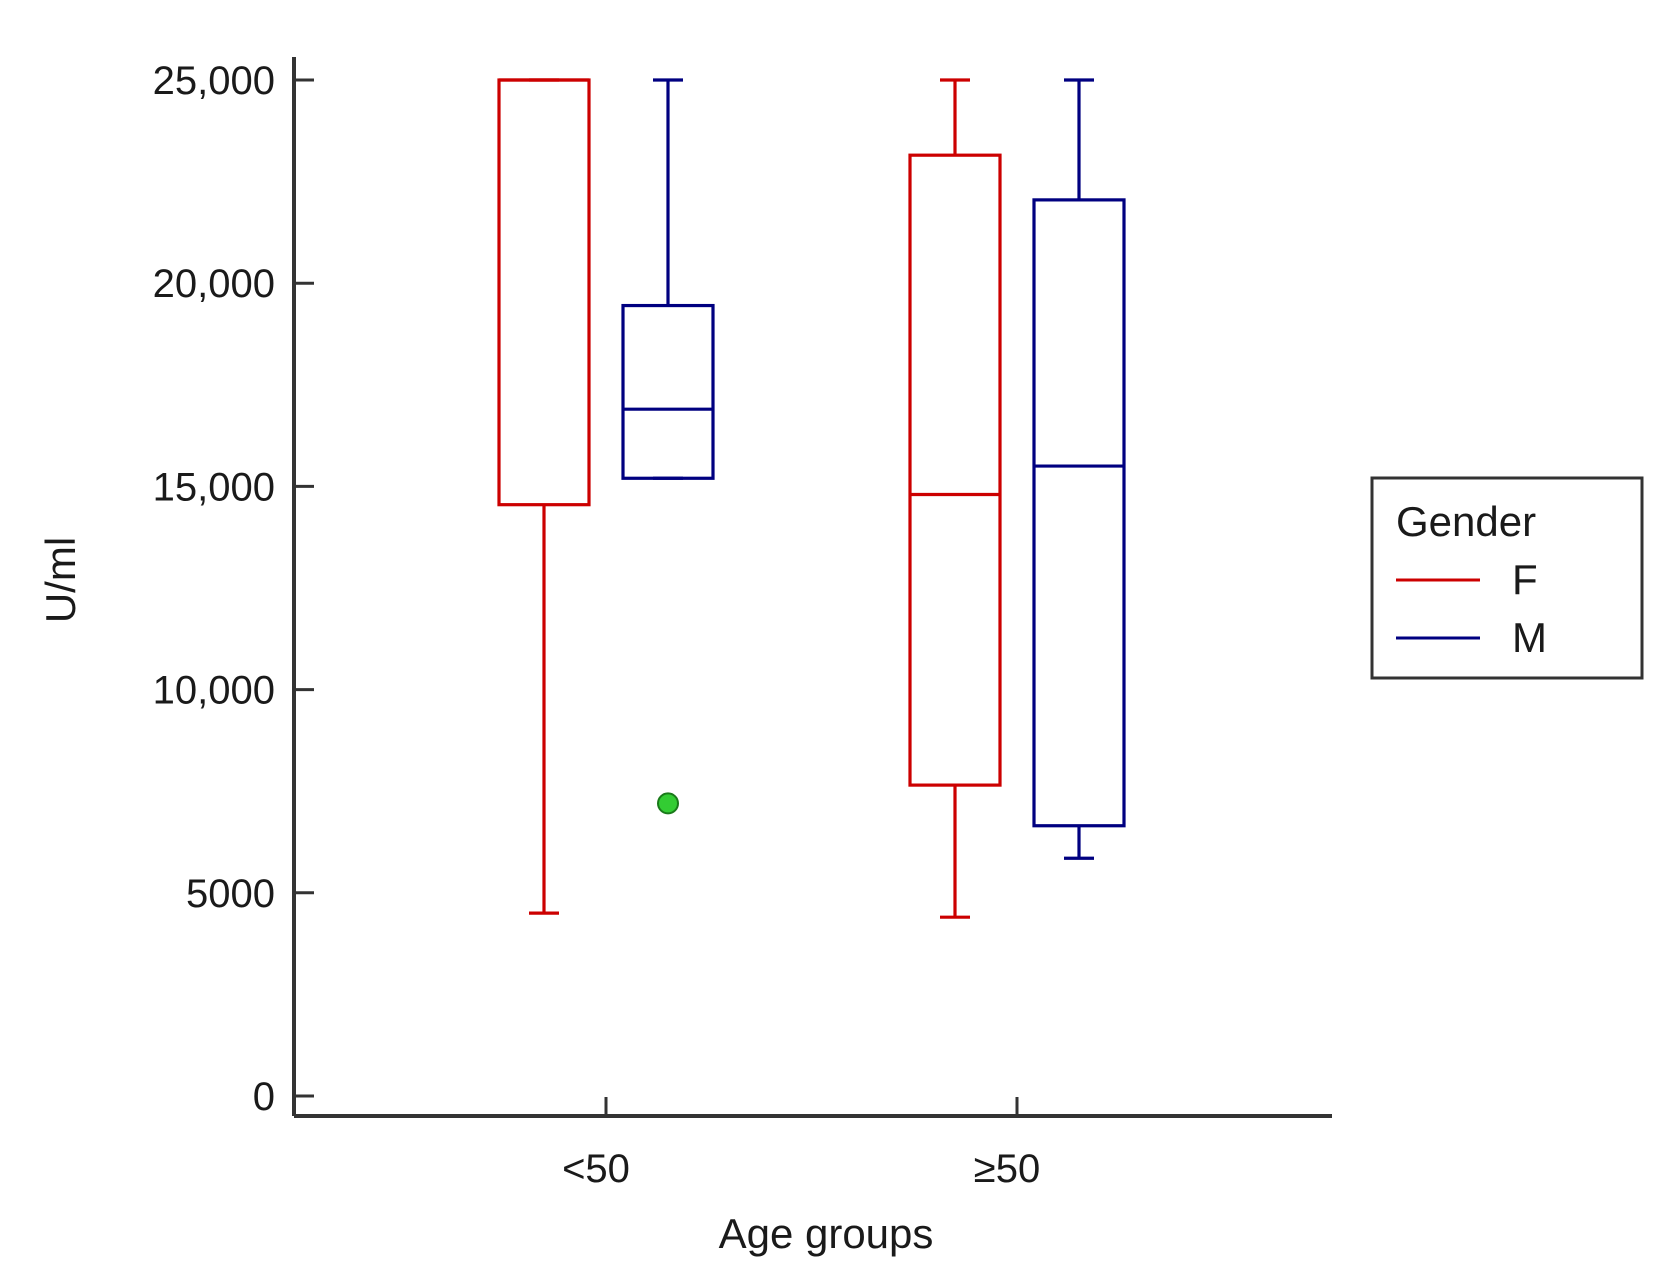  I want to click on y-tick-label: 10,000, so click(214, 691).